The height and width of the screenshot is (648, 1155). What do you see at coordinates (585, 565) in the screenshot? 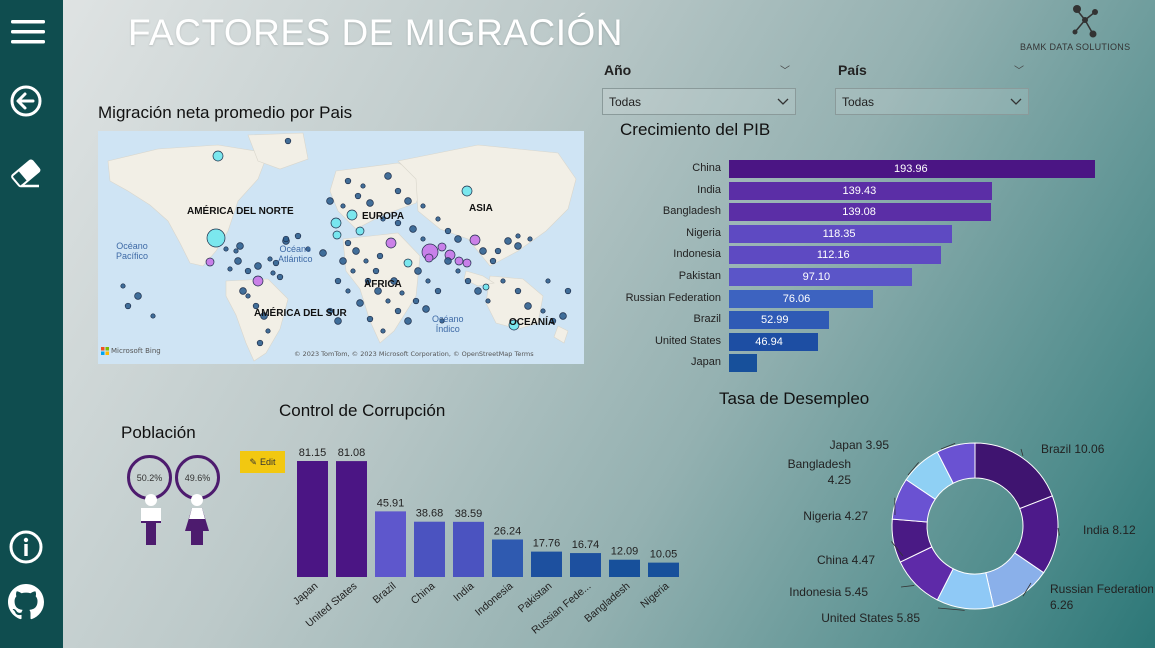
I see `corruption-bar-russian-fede` at bounding box center [585, 565].